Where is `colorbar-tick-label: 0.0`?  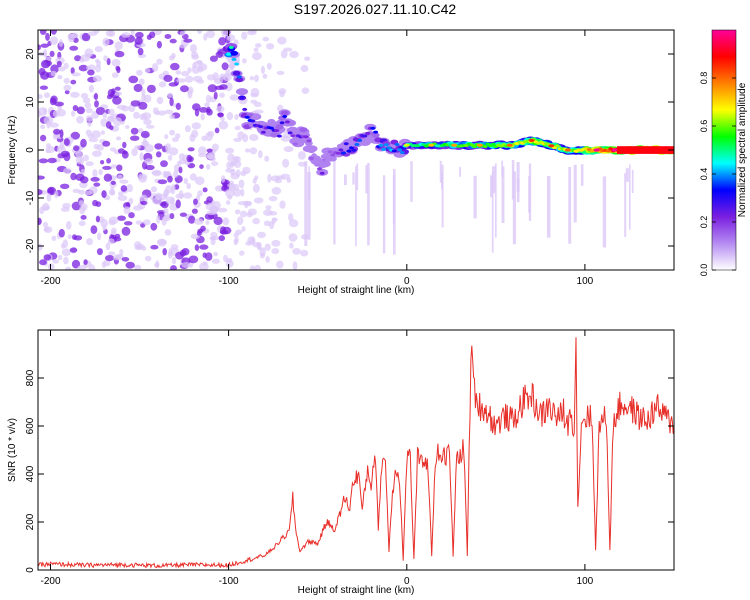 colorbar-tick-label: 0.0 is located at coordinates (704, 270).